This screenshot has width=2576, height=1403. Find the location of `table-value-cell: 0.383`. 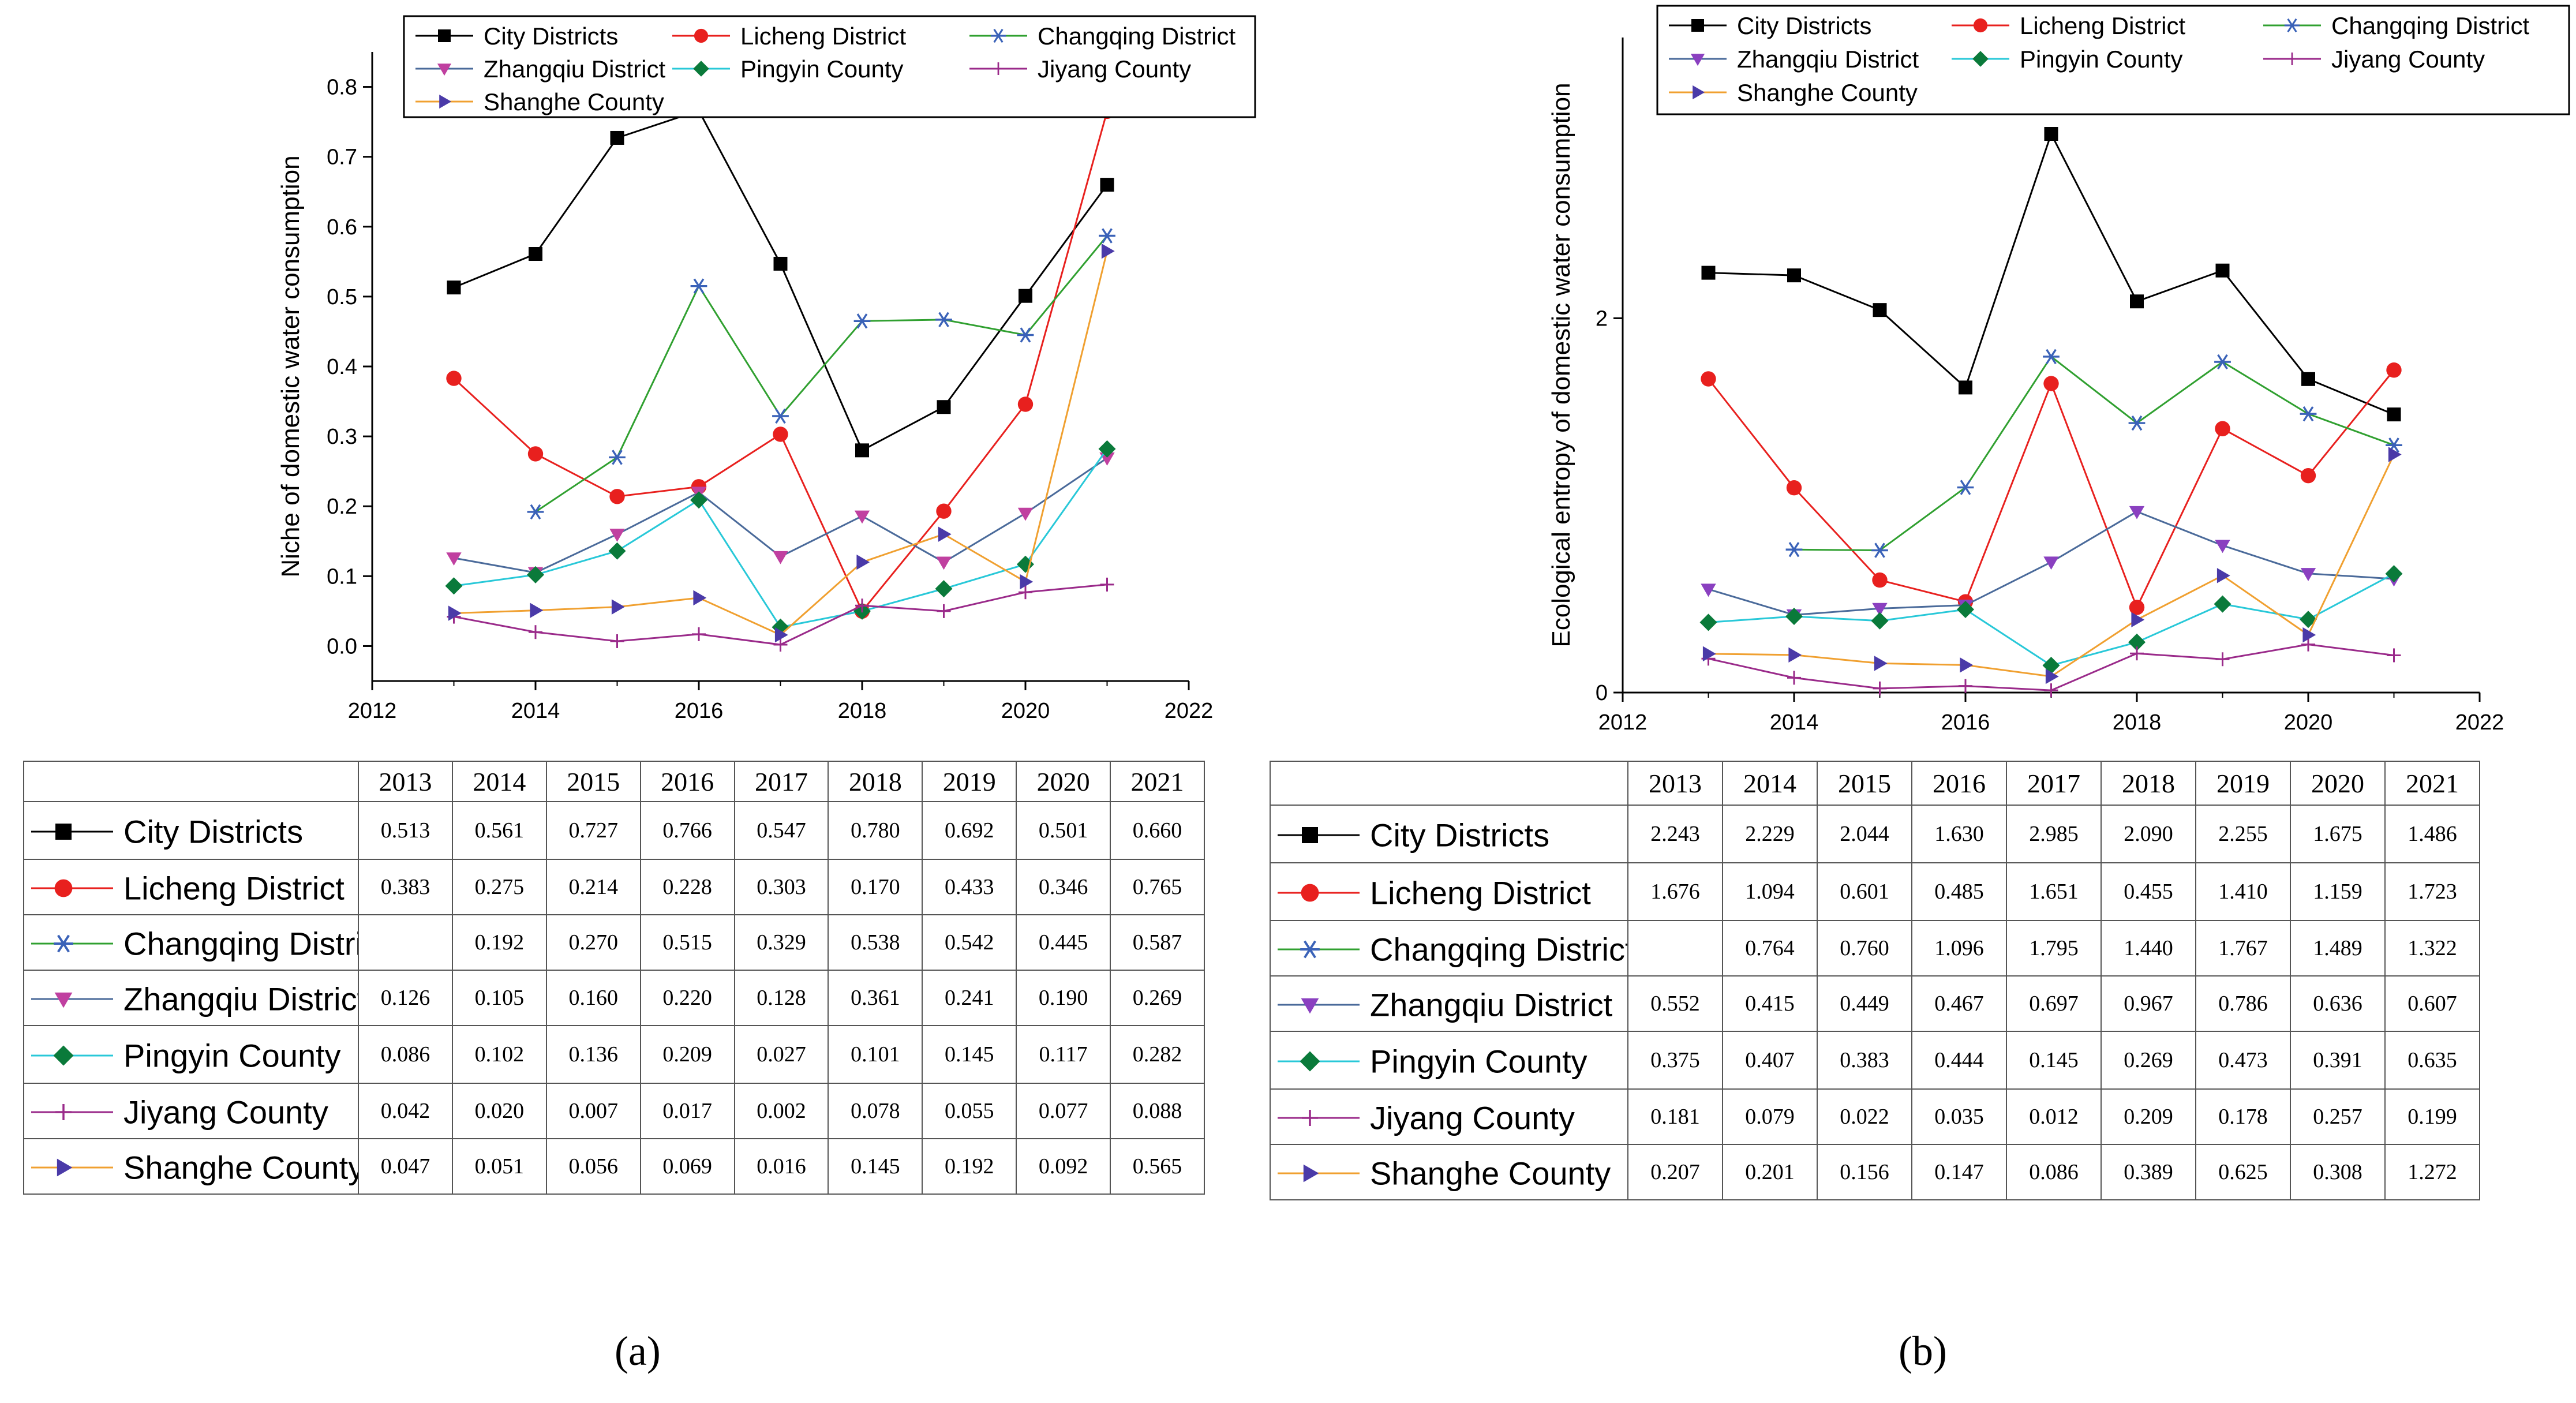

table-value-cell: 0.383 is located at coordinates (406, 887).